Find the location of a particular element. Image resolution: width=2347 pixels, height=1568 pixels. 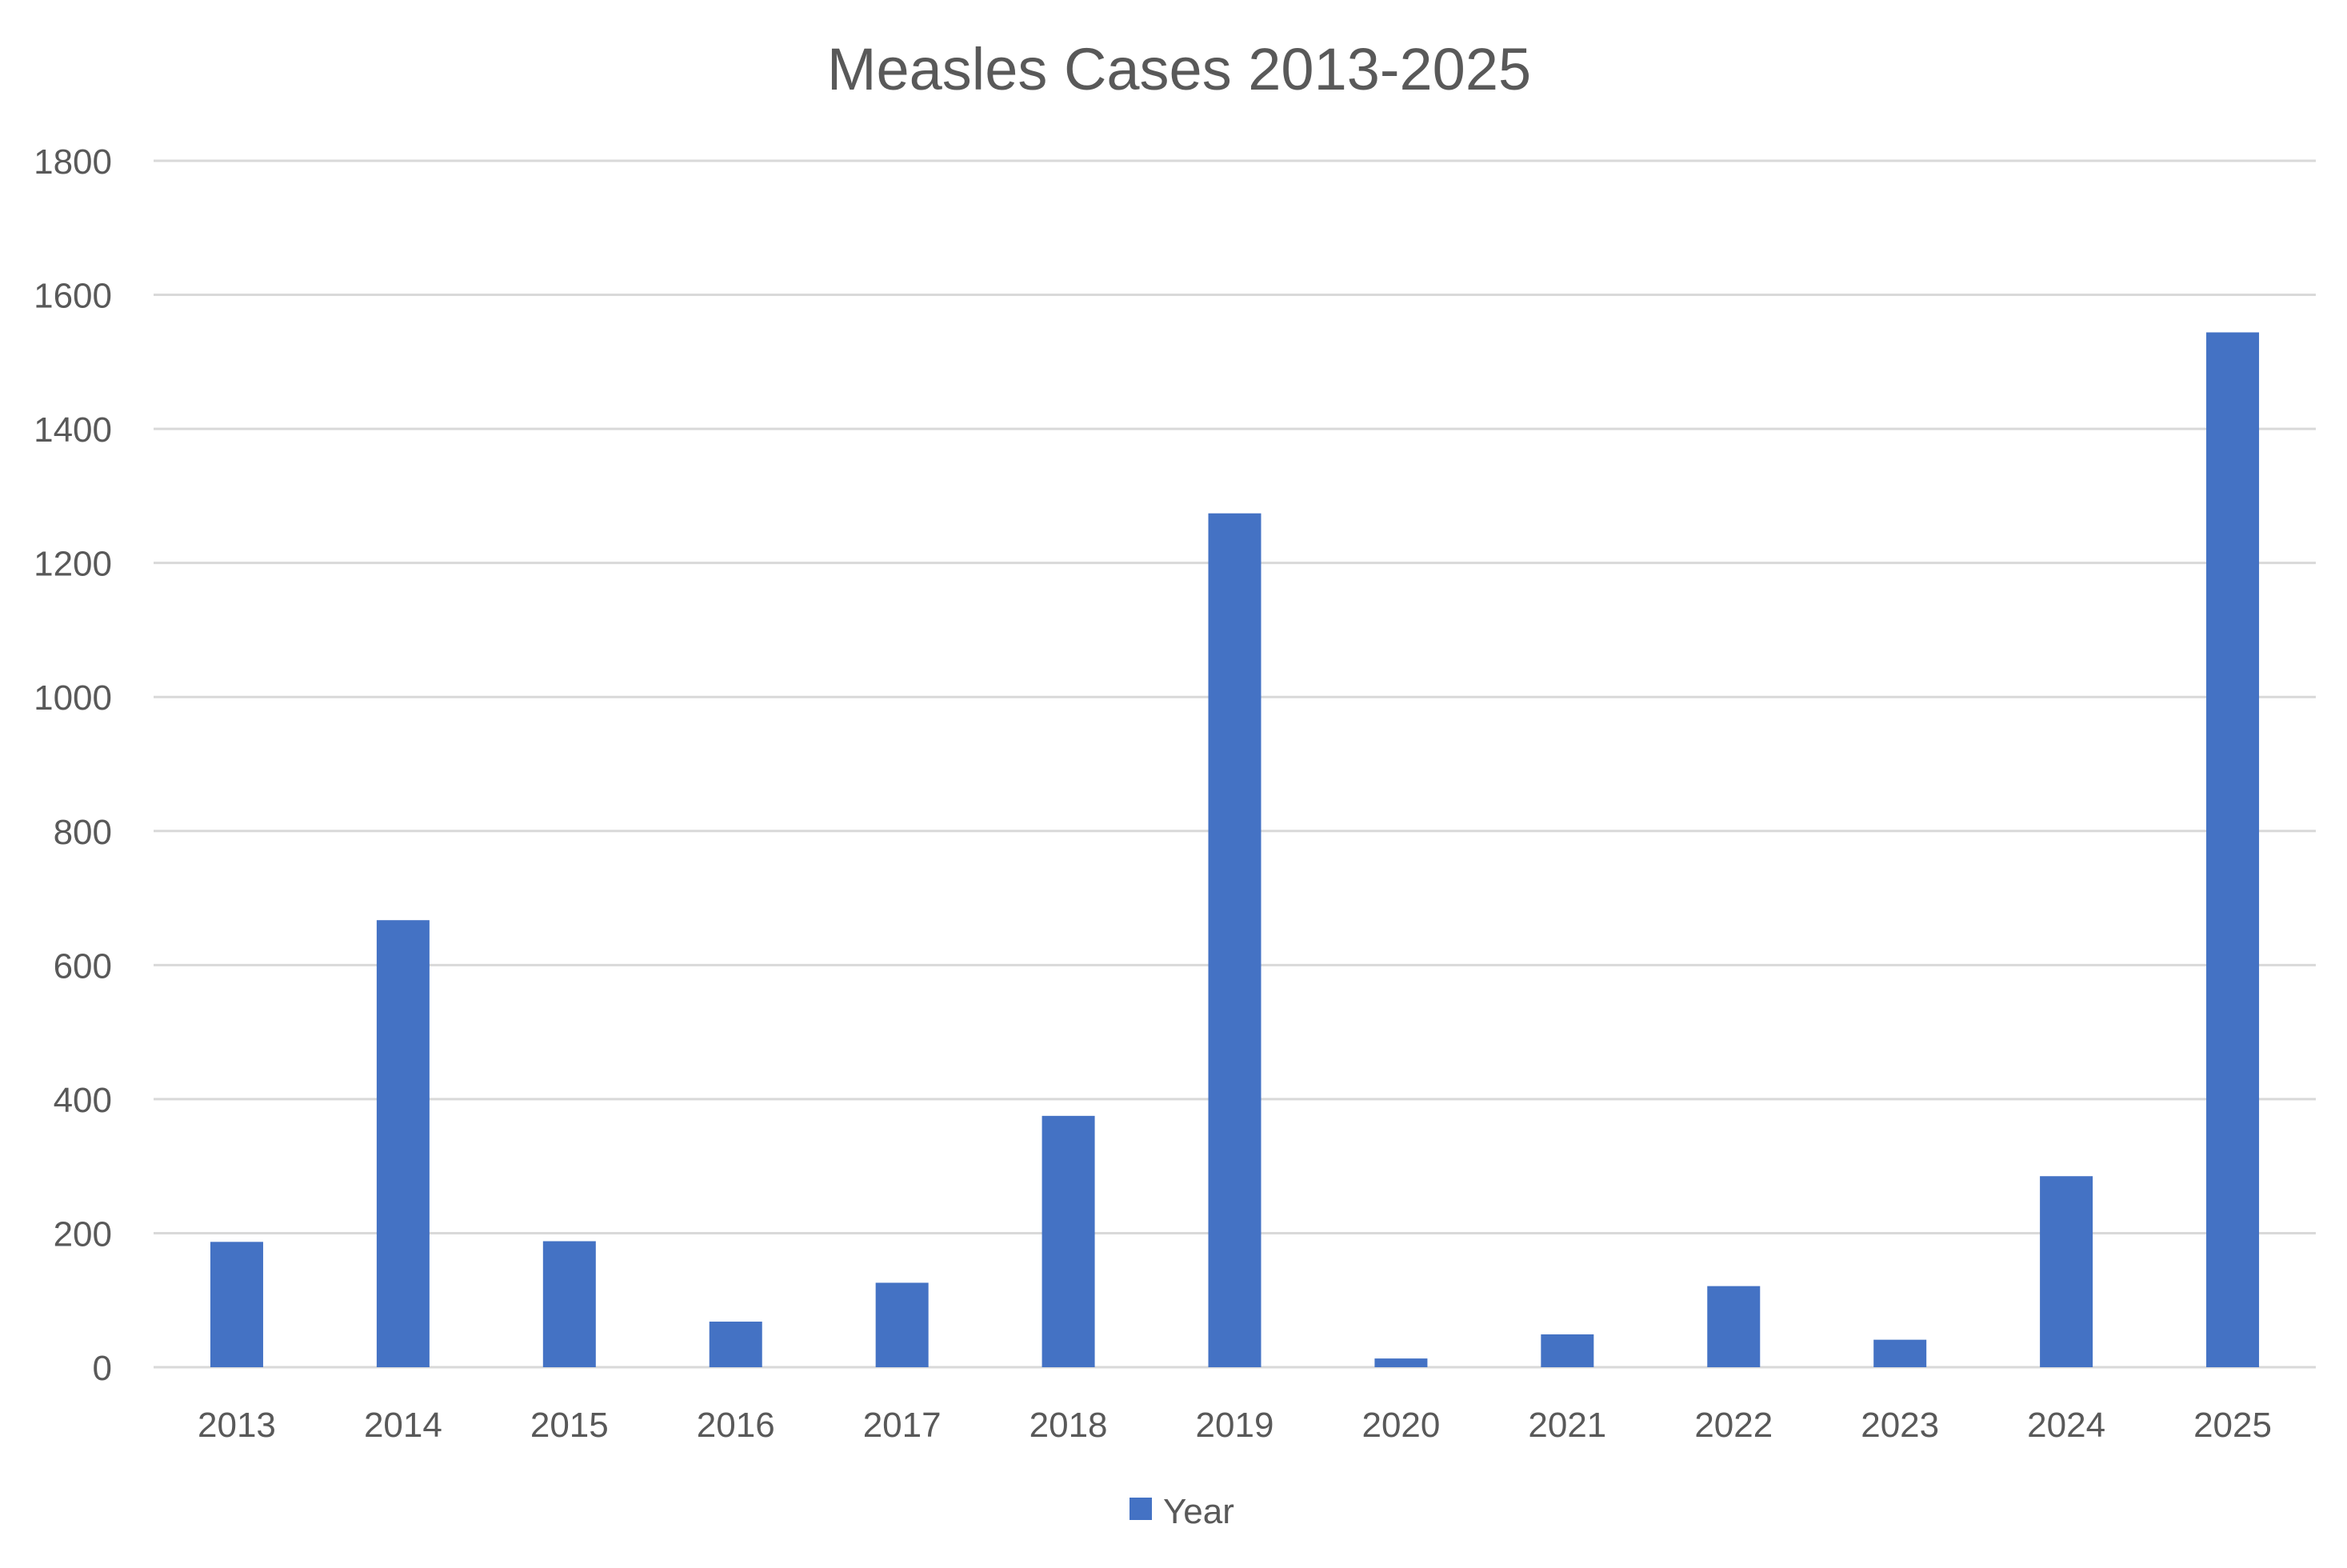

x-tick-label: 2017 is located at coordinates (903, 1425).